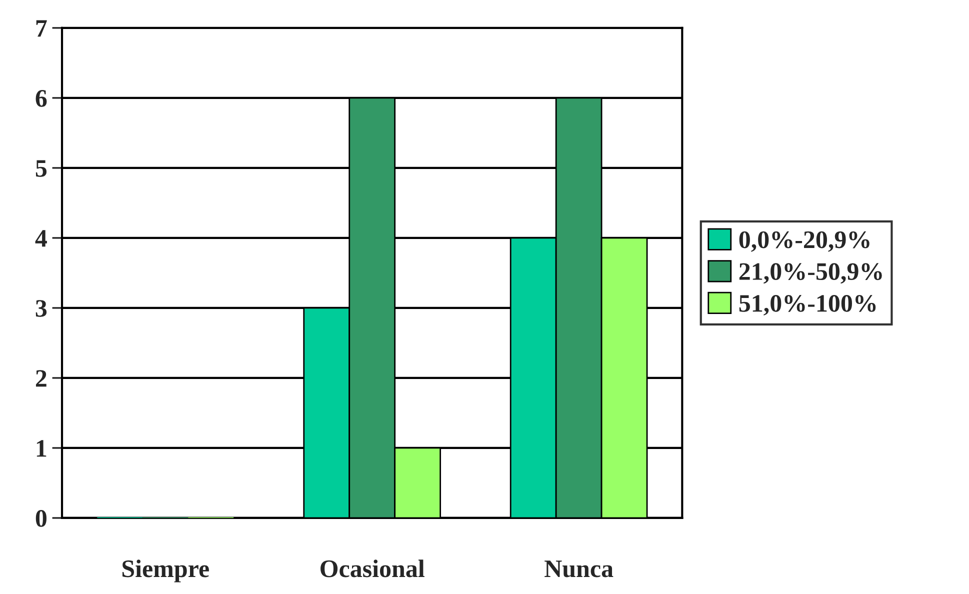  What do you see at coordinates (165, 571) in the screenshot?
I see `x-tick-label: Siempre` at bounding box center [165, 571].